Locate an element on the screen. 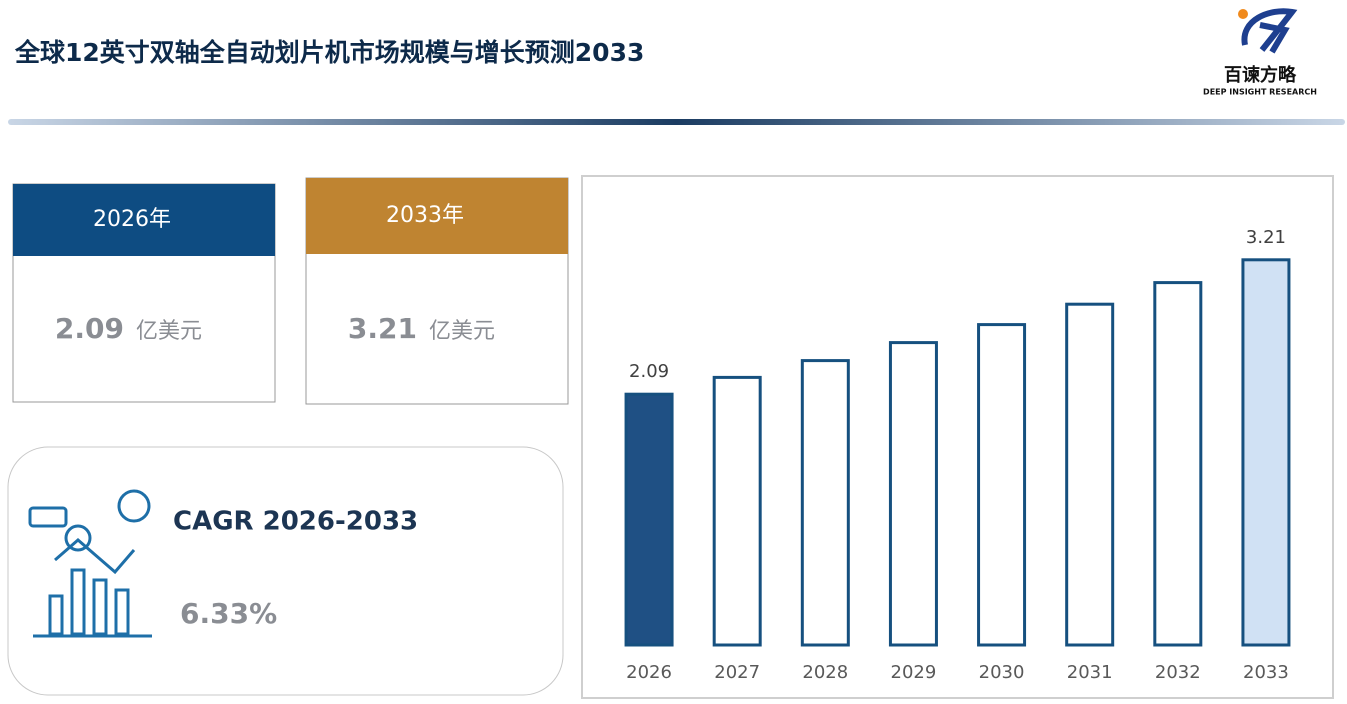 This screenshot has width=1347, height=704. value-label: 2.09 is located at coordinates (649, 371).